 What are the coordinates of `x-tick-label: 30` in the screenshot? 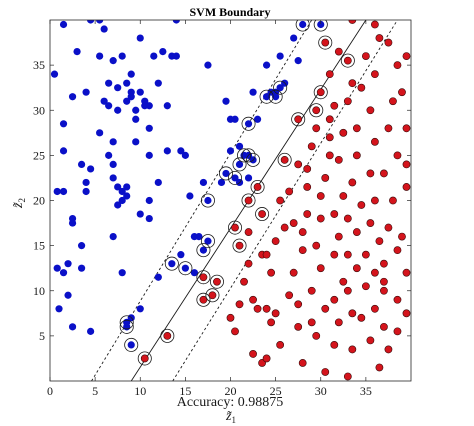 It's located at (321, 391).